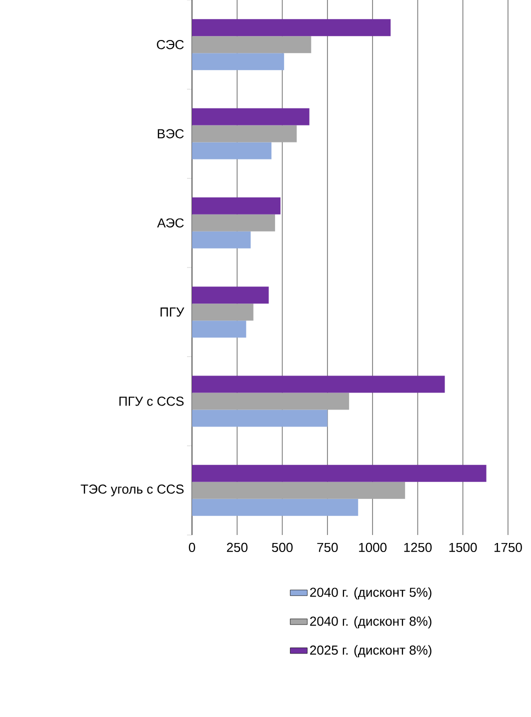  Describe the element at coordinates (327, 547) in the screenshot. I see `x-tick-label: 750` at that location.